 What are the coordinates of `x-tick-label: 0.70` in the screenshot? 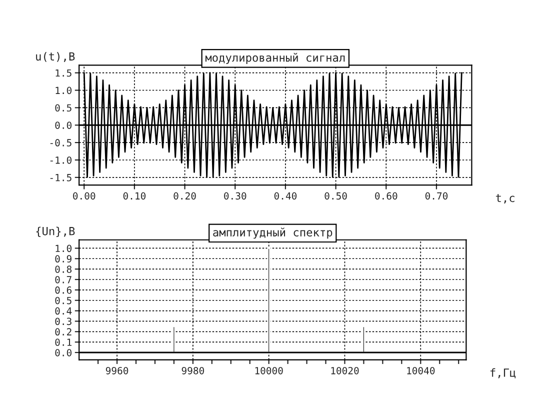 It's located at (436, 196).